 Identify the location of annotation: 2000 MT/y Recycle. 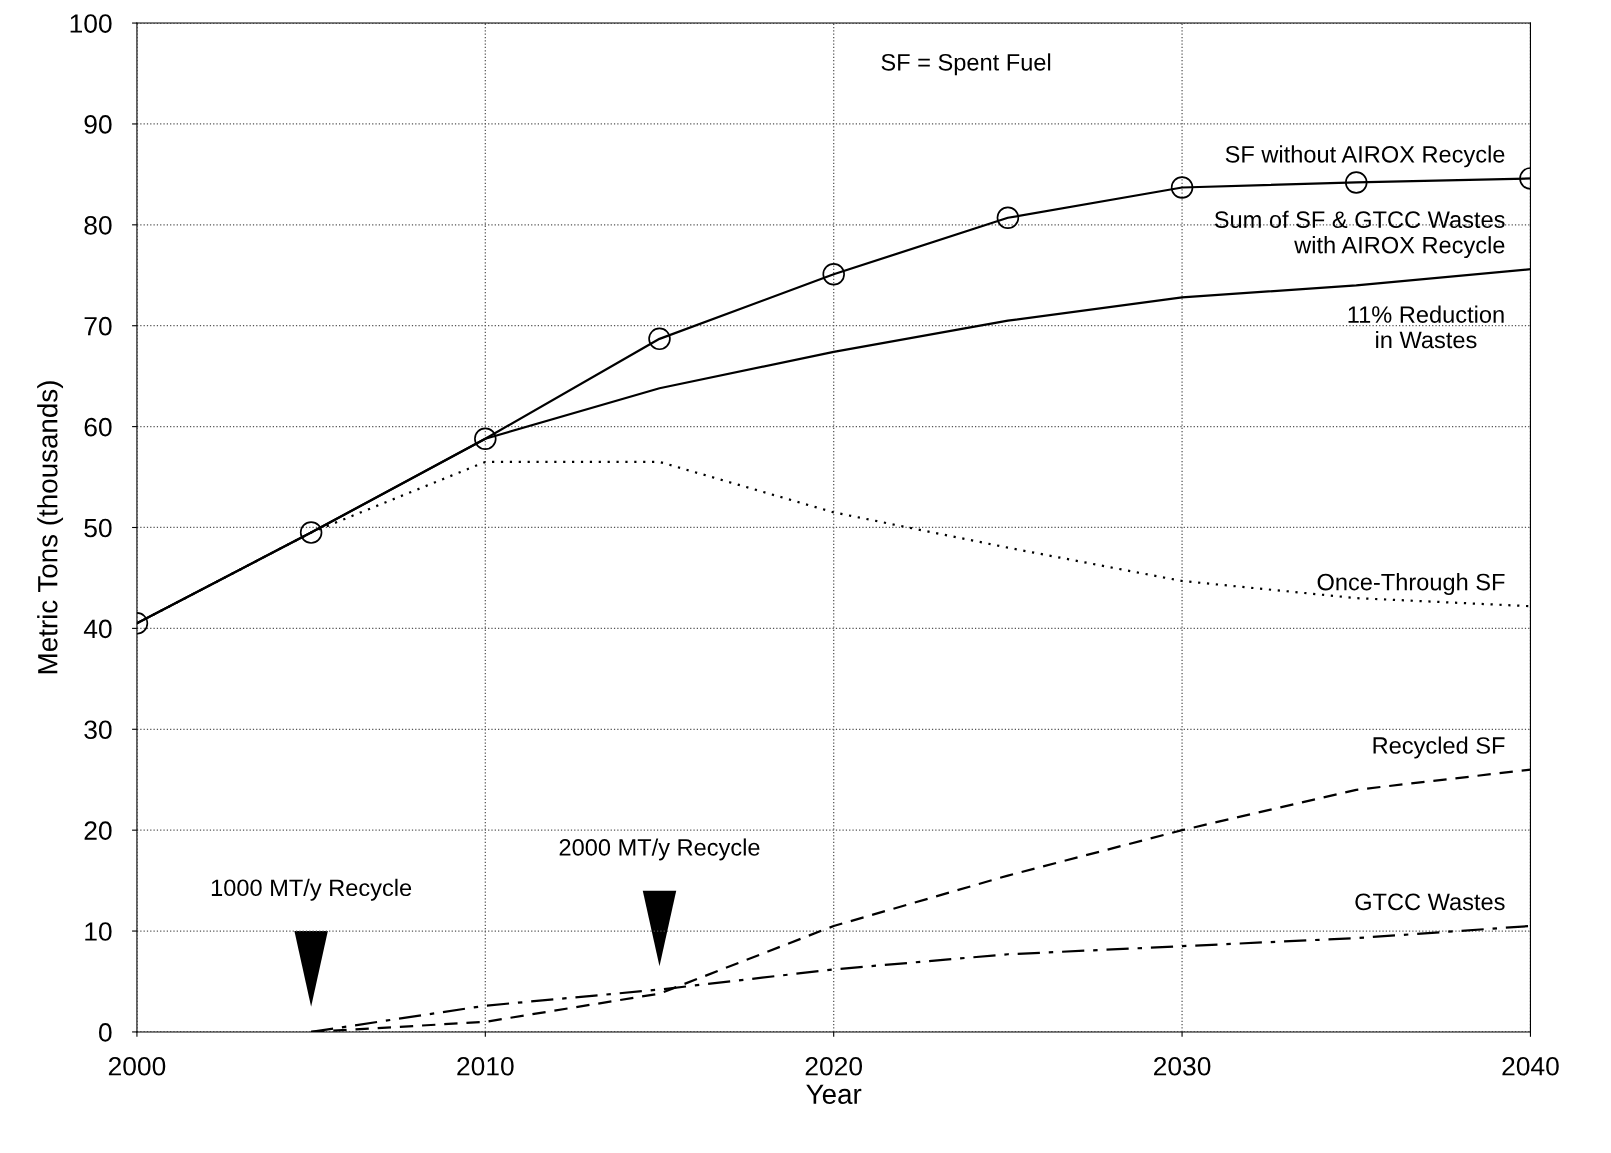
(659, 849).